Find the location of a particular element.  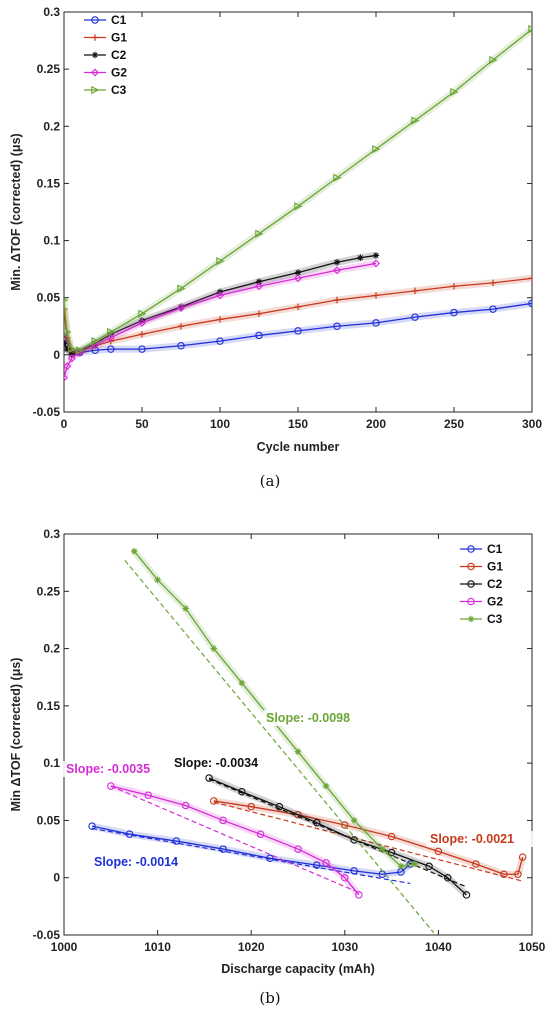

legend-item-g2: G2 is located at coordinates (481, 602).